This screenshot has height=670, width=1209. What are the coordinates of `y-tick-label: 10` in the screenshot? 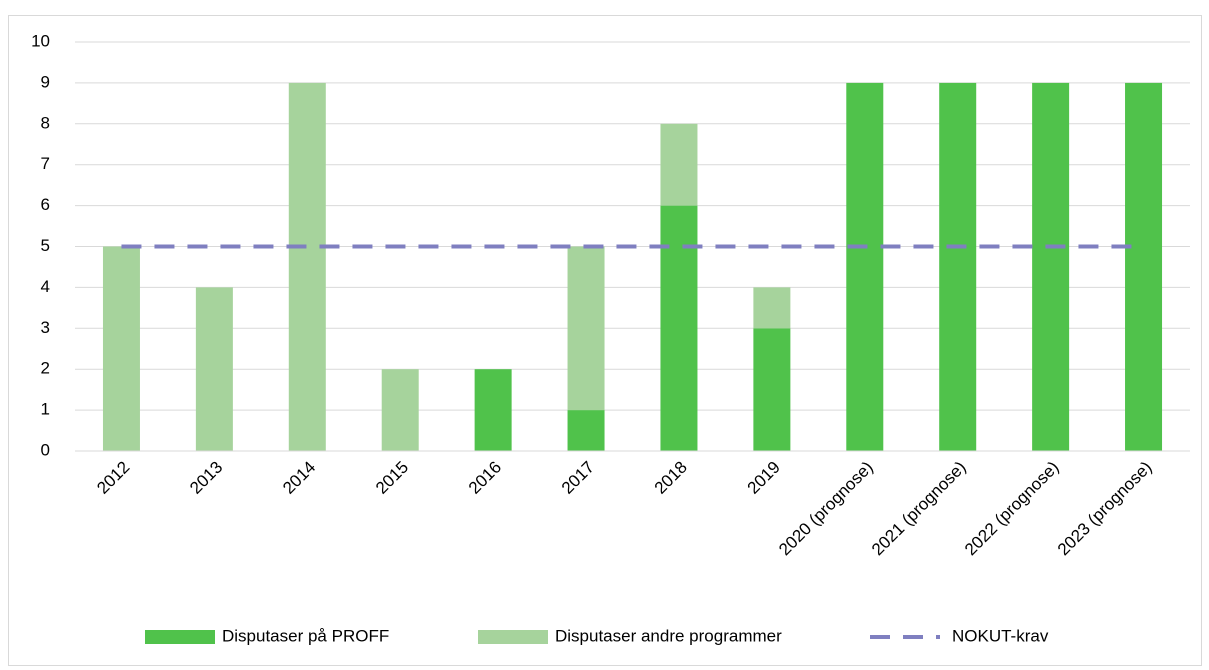 It's located at (40, 40).